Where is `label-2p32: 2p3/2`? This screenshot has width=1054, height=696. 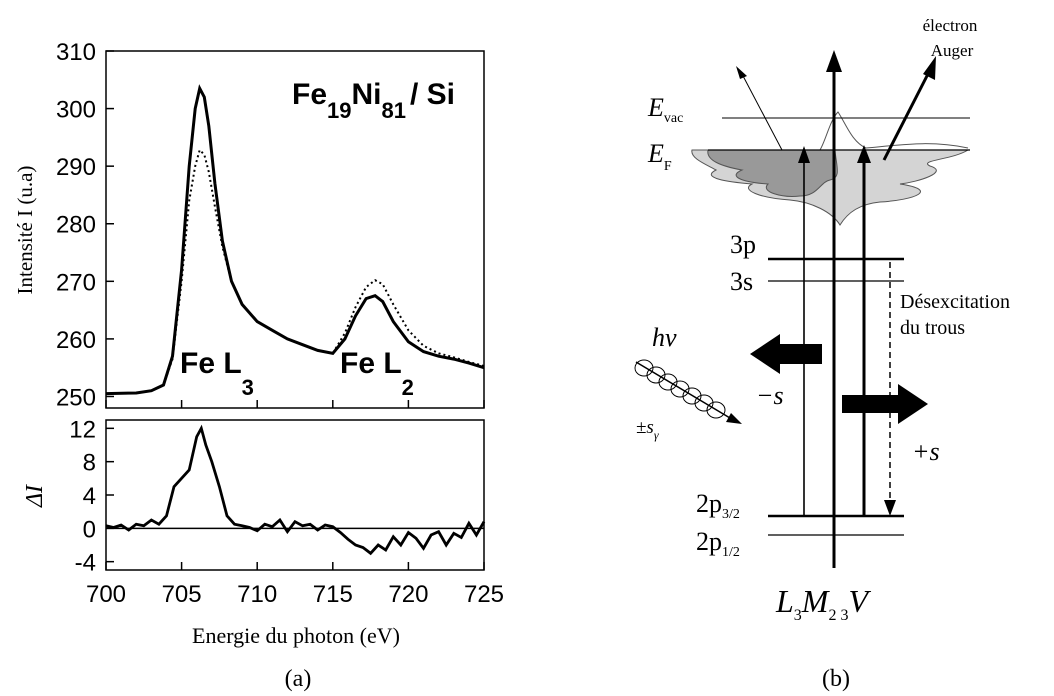
label-2p32: 2p3/2 is located at coordinates (718, 505).